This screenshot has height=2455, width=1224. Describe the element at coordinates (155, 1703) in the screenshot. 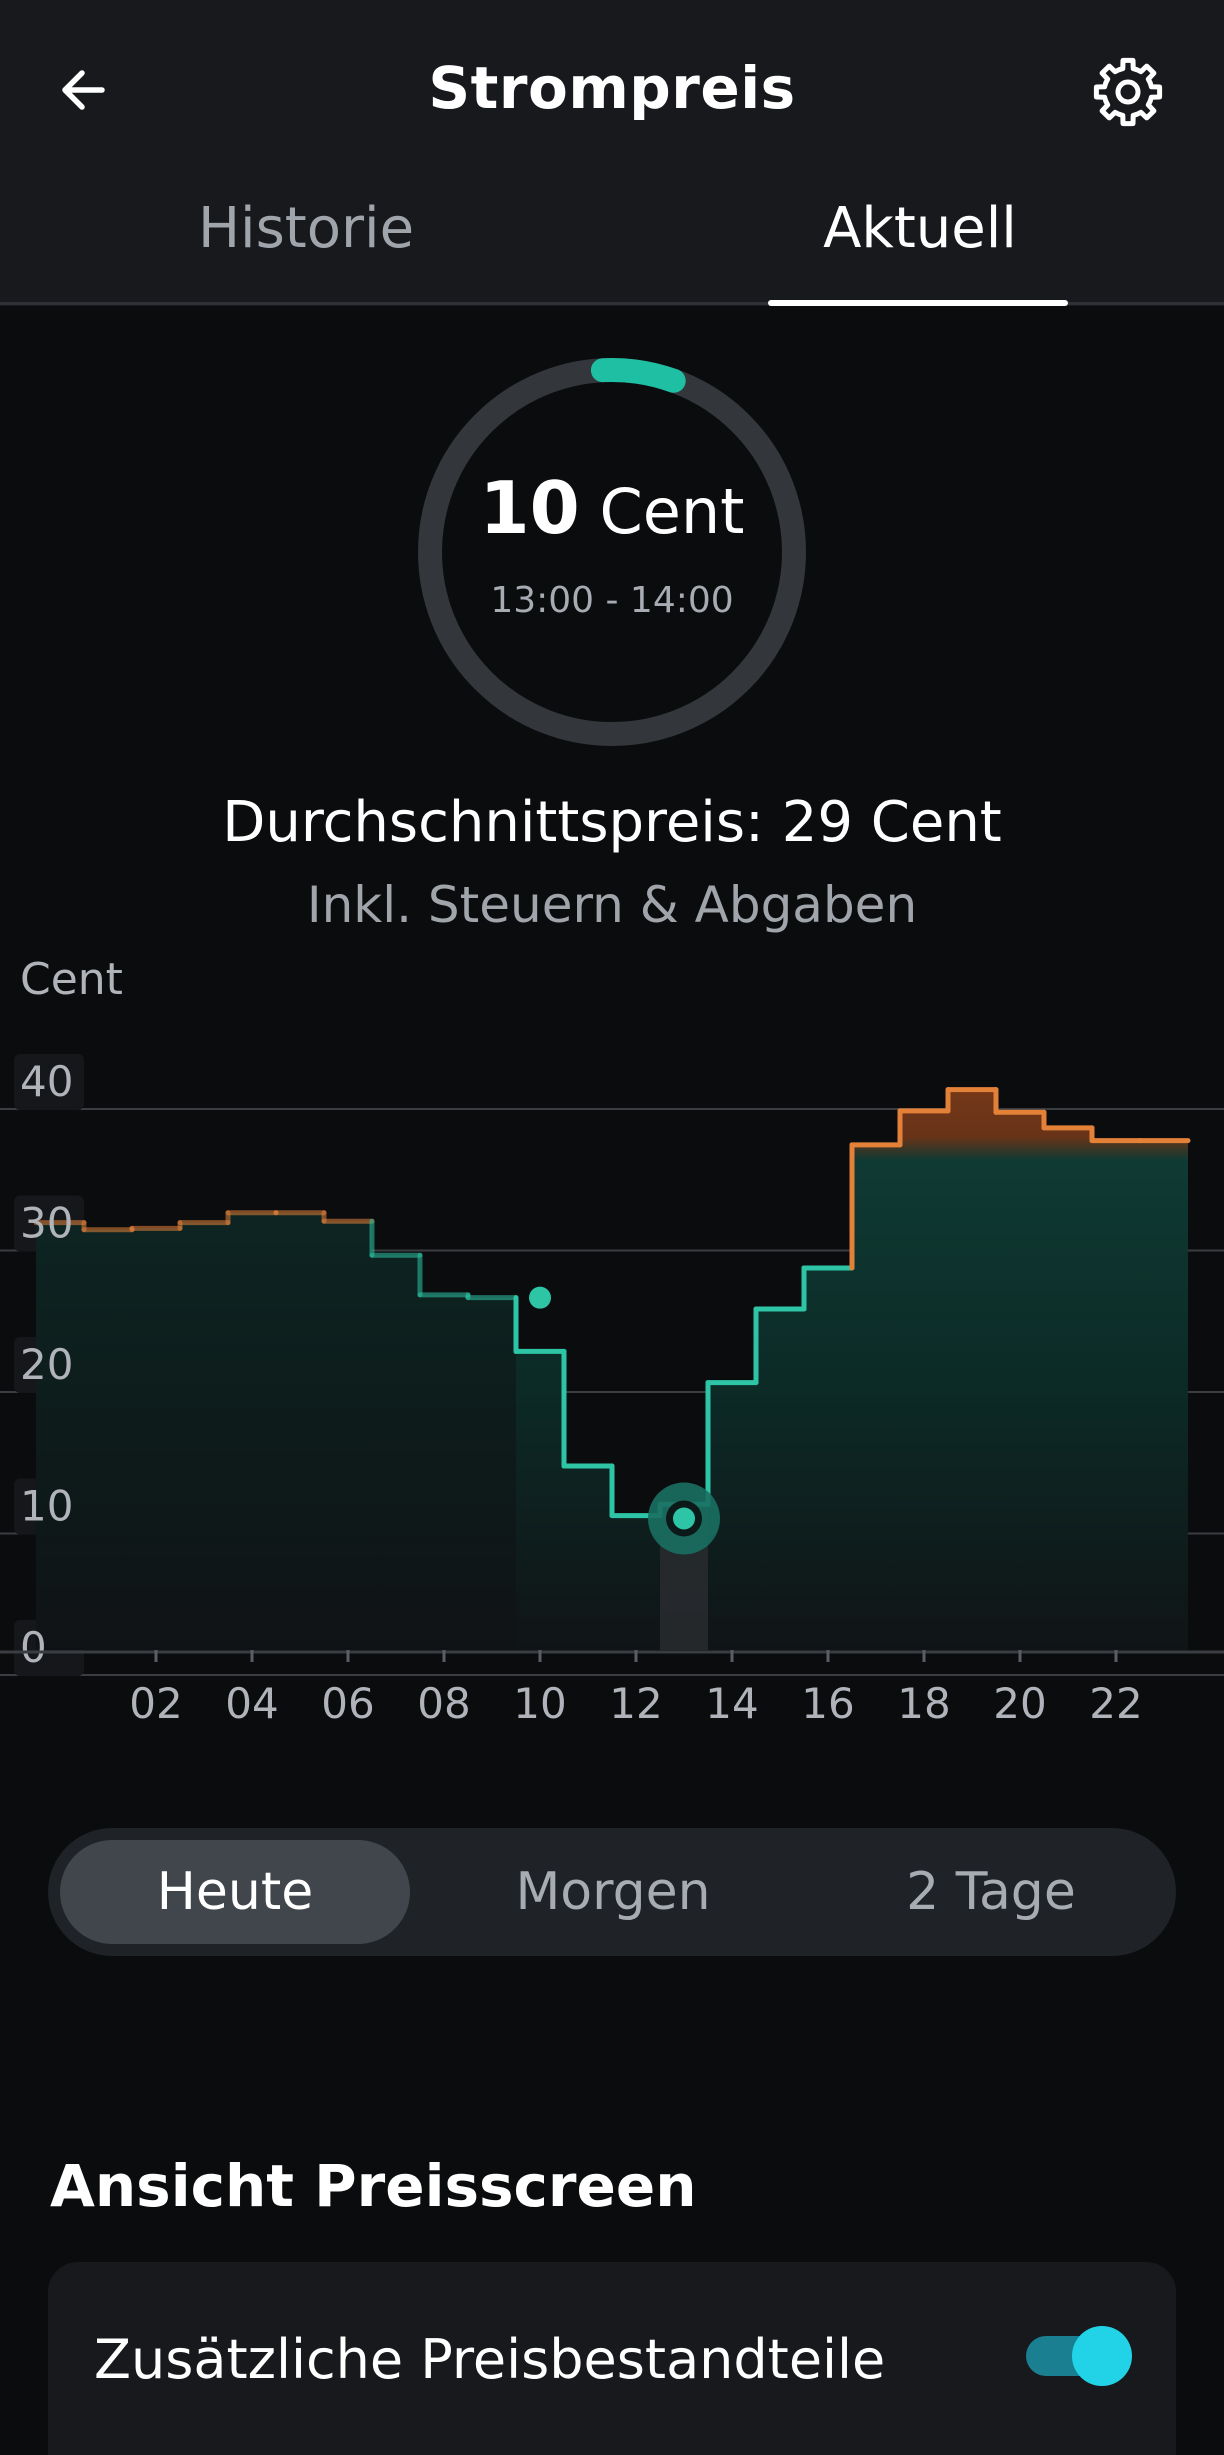

I see `x-tick-label: 02` at that location.